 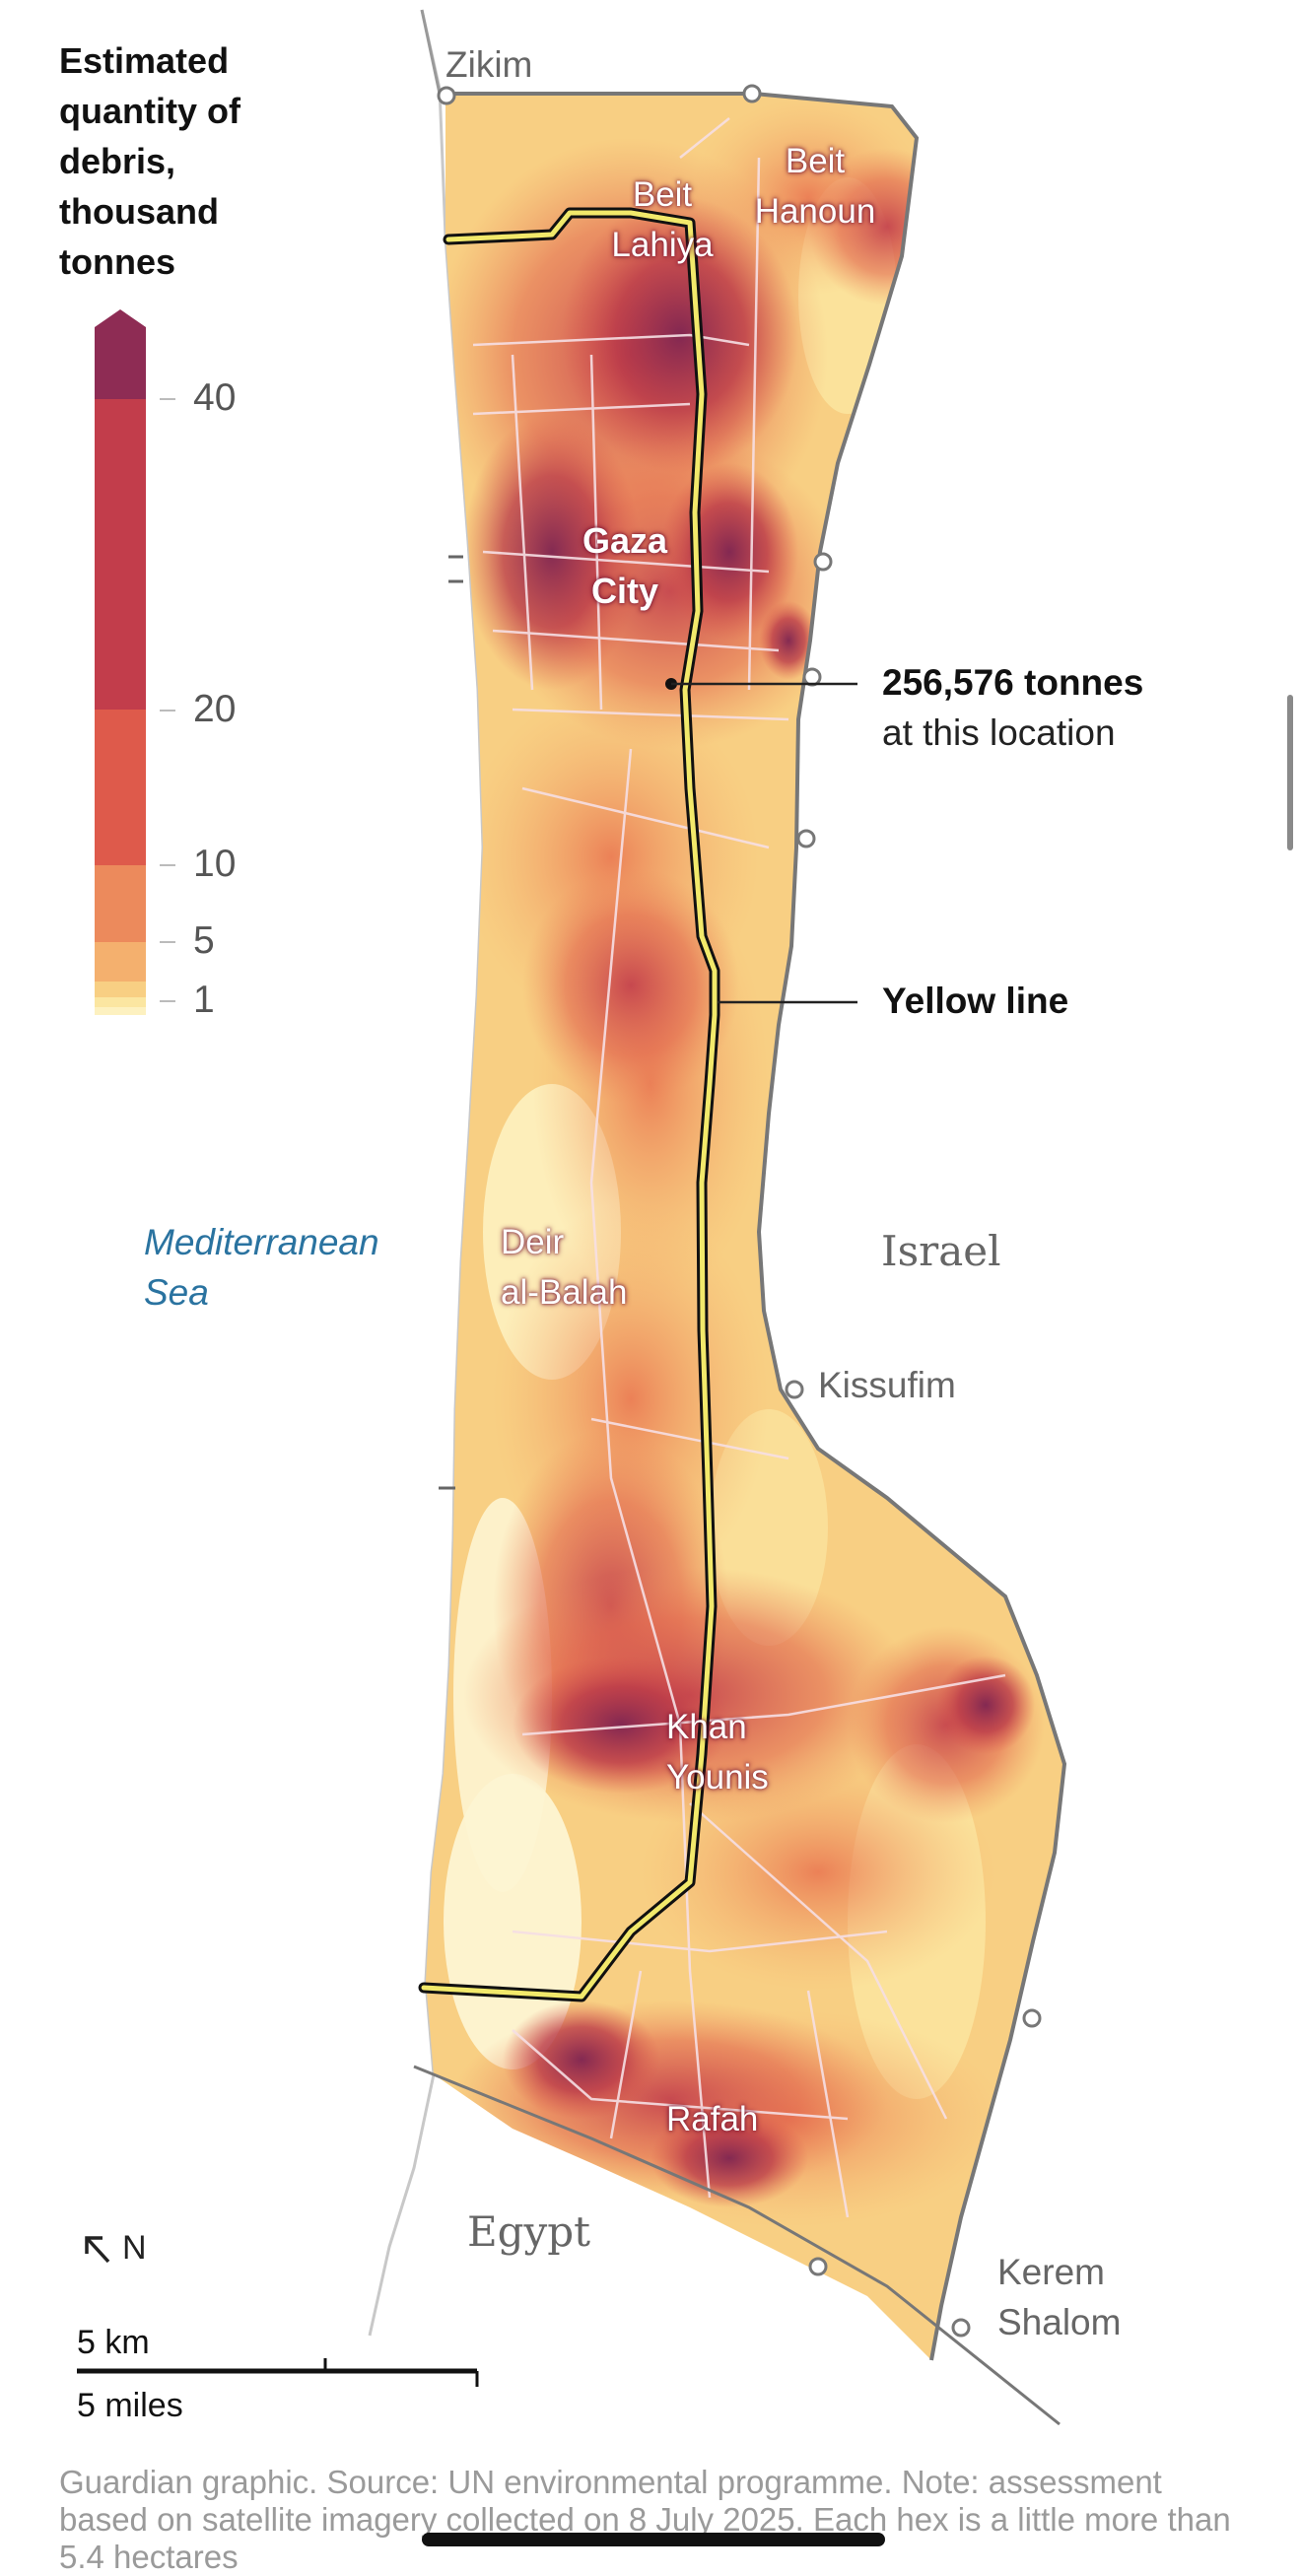 What do you see at coordinates (262, 1267) in the screenshot?
I see `label-mediterranean-sea: Mediterranean Sea` at bounding box center [262, 1267].